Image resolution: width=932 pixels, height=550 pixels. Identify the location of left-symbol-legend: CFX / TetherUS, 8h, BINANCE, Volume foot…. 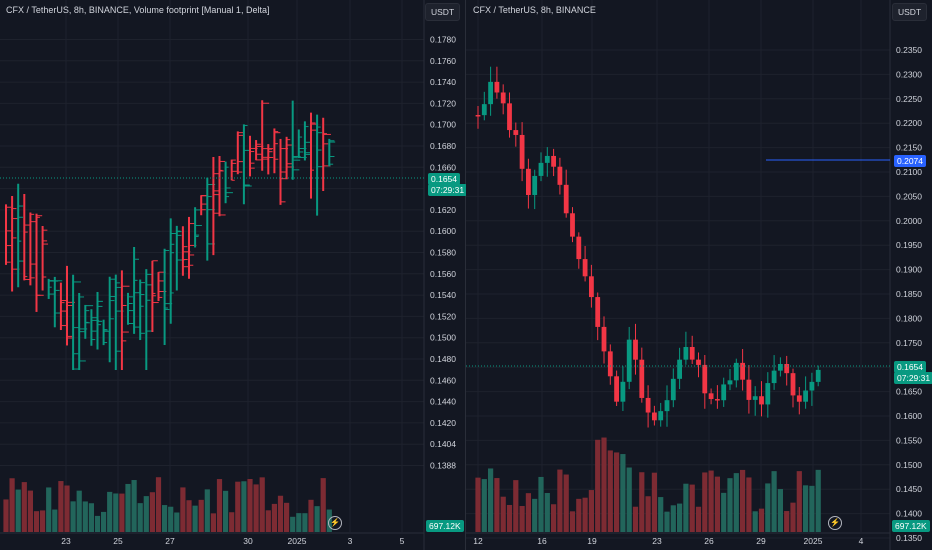
(138, 10).